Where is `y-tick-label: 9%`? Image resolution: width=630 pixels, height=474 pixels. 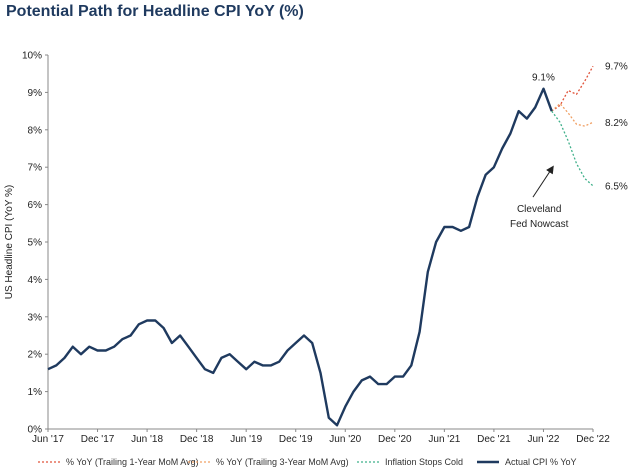 y-tick-label: 9% is located at coordinates (35, 93).